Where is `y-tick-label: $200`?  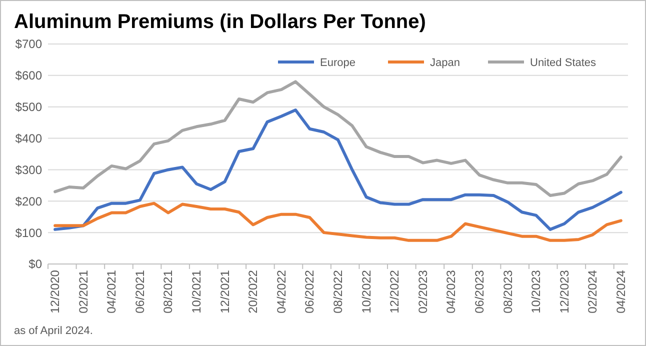
y-tick-label: $200 is located at coordinates (28, 201).